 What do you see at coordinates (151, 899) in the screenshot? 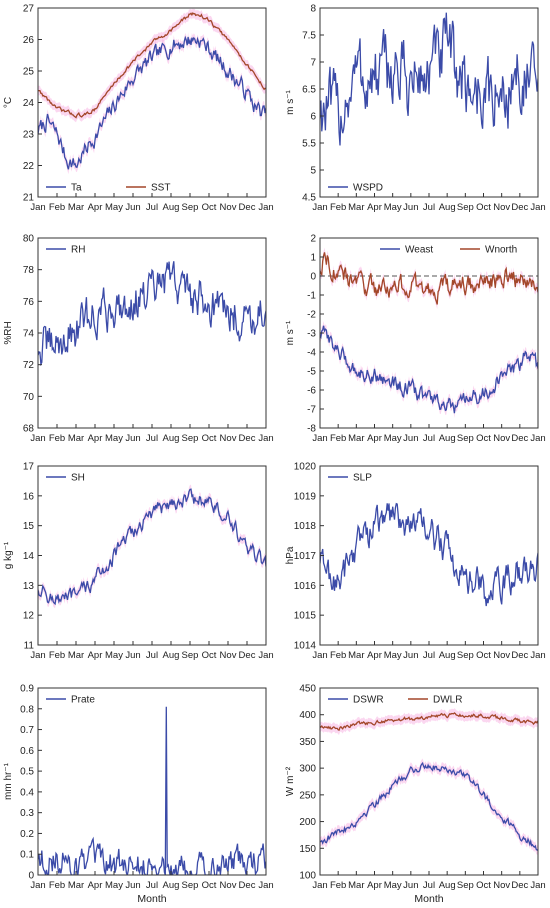
I see `x-axis-label: Month` at bounding box center [151, 899].